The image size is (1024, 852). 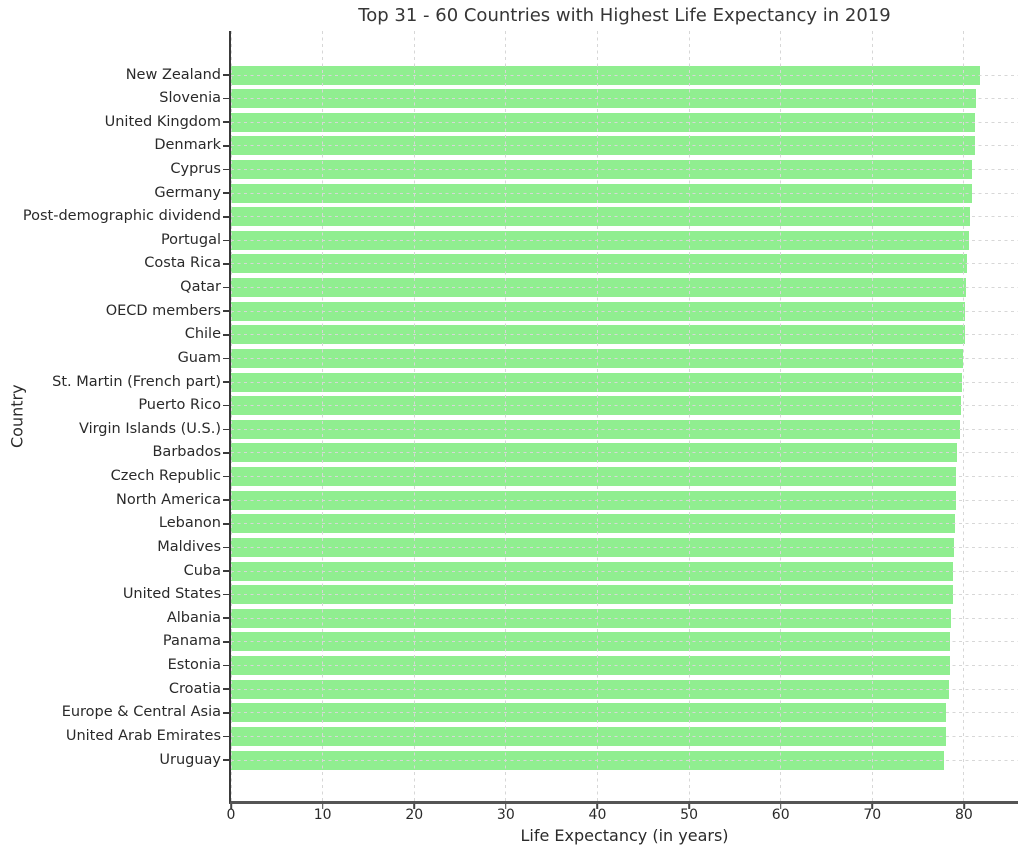 What do you see at coordinates (190, 98) in the screenshot?
I see `y-tick-label: Slovenia` at bounding box center [190, 98].